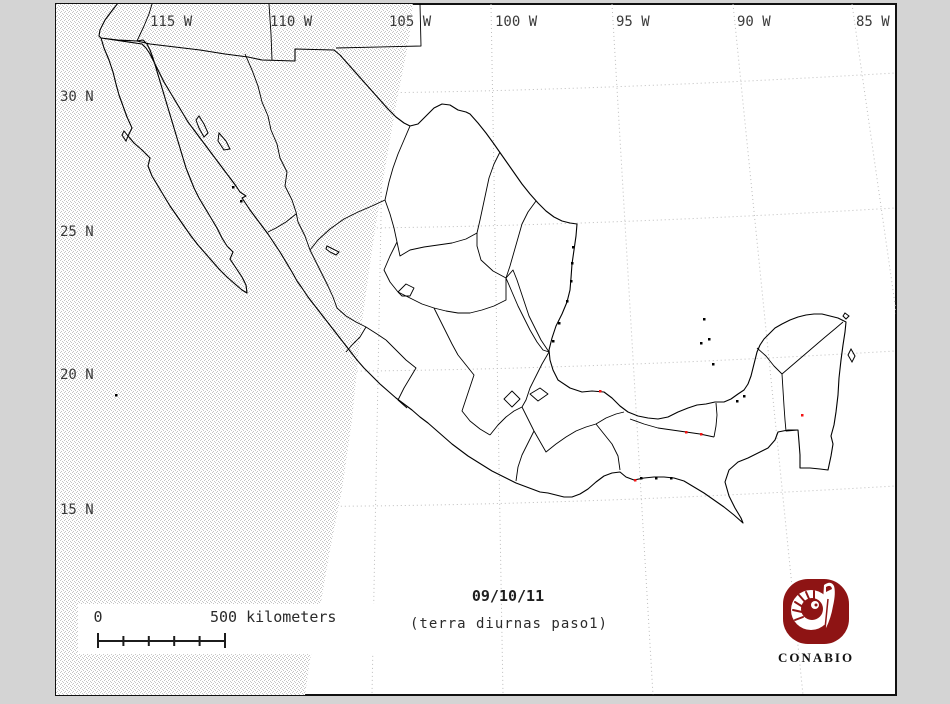 This screenshot has height=704, width=950. What do you see at coordinates (516, 22) in the screenshot?
I see `longitude-label: 100 W` at bounding box center [516, 22].